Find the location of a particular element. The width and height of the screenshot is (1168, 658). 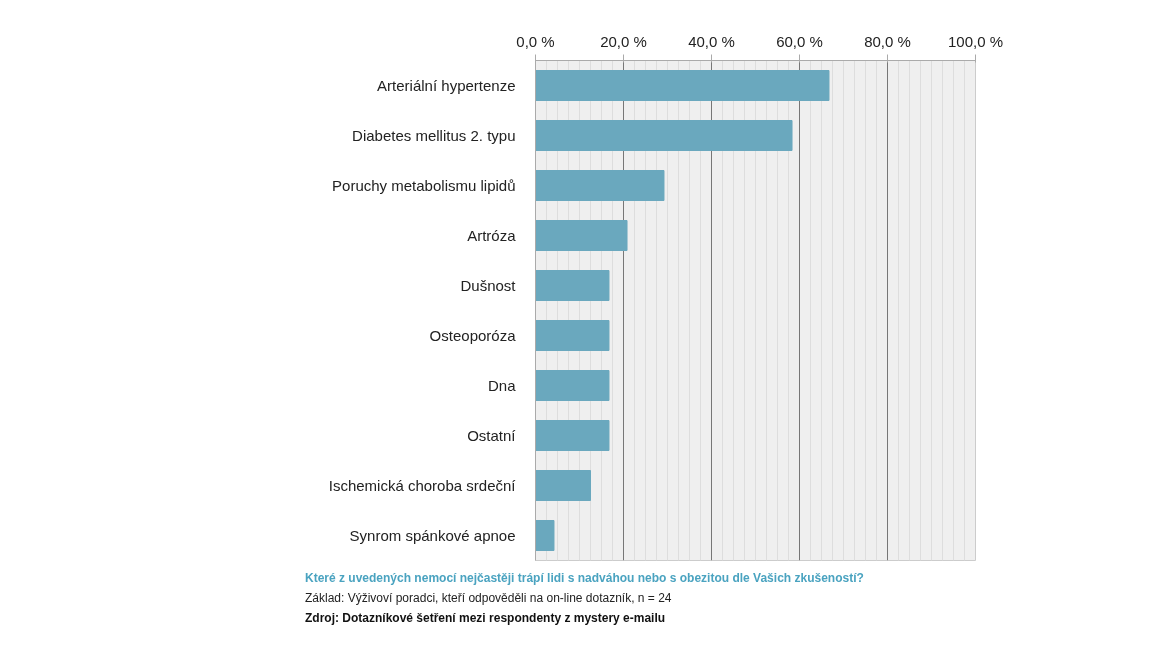

text: Zdroj: Dotazníkové šetření mezi respondenty z mystery e-mailu is located at coordinates (485, 618).